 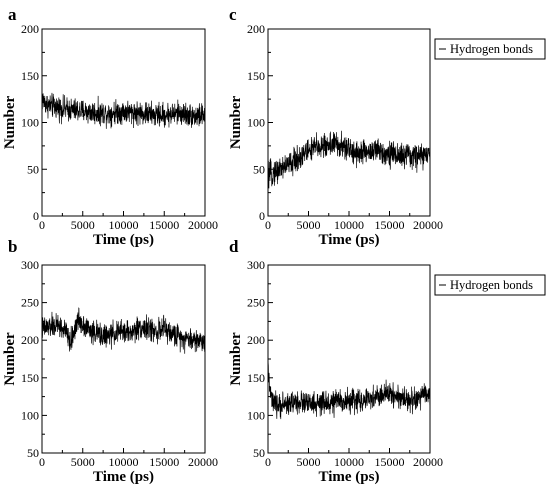 I want to click on y-tick-label-d: 200, so click(x=256, y=340).